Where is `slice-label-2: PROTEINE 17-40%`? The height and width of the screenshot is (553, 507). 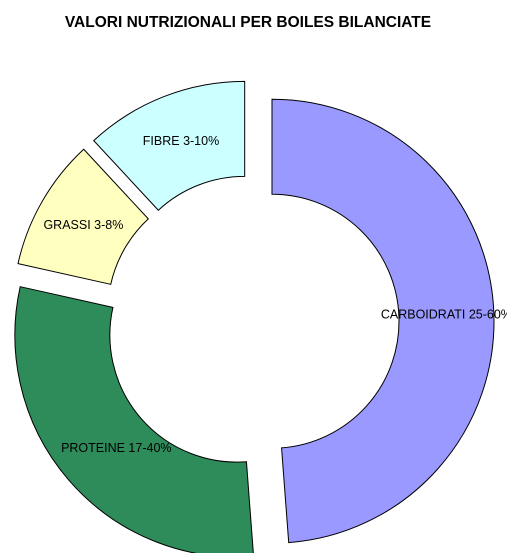
slice-label-2: PROTEINE 17-40% is located at coordinates (116, 448).